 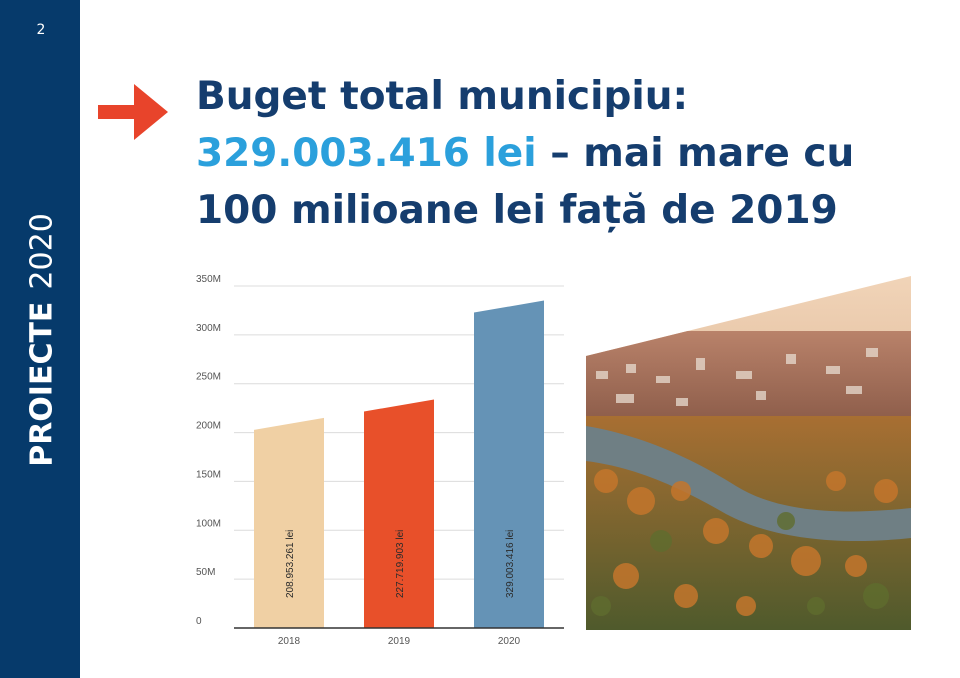 What do you see at coordinates (199, 621) in the screenshot?
I see `y-tick-label: 0` at bounding box center [199, 621].